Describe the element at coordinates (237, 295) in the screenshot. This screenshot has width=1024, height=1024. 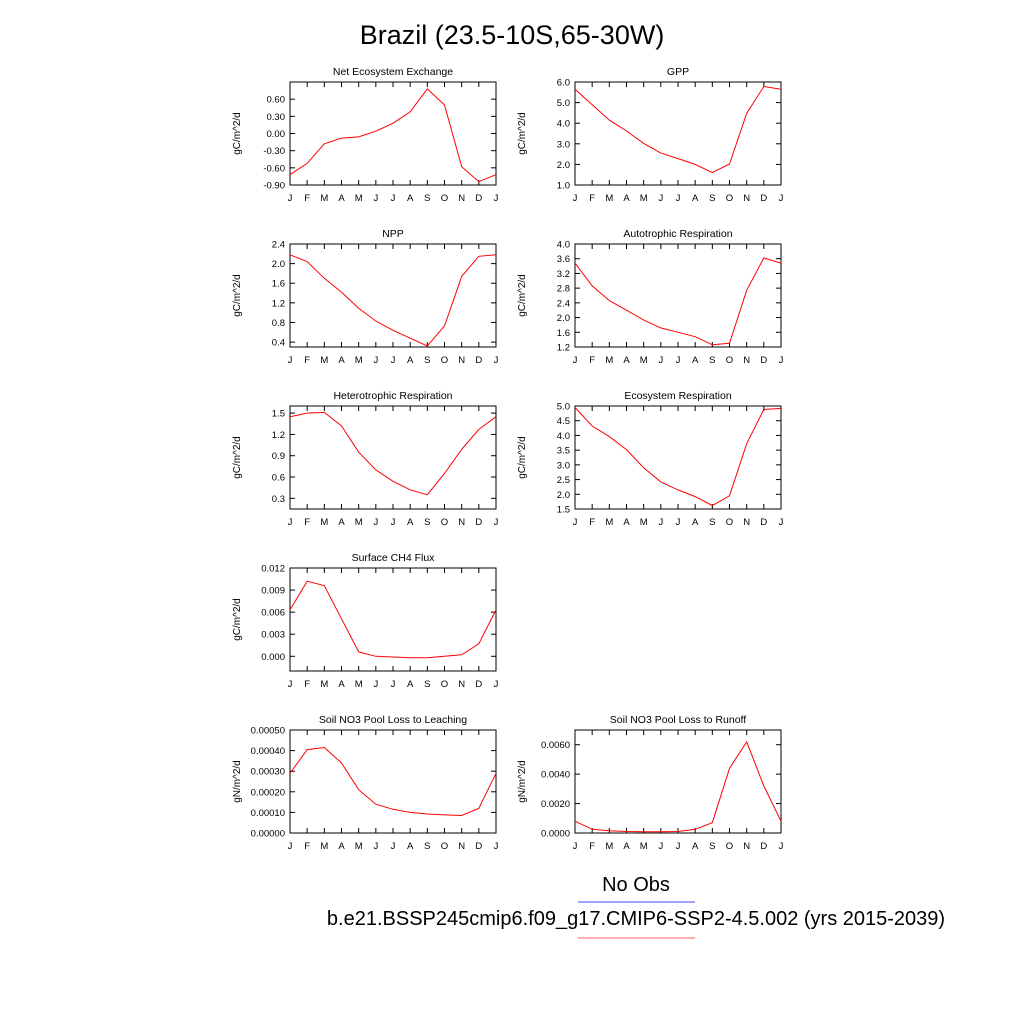
I see `y-axis-label: gC/m^2/d` at that location.